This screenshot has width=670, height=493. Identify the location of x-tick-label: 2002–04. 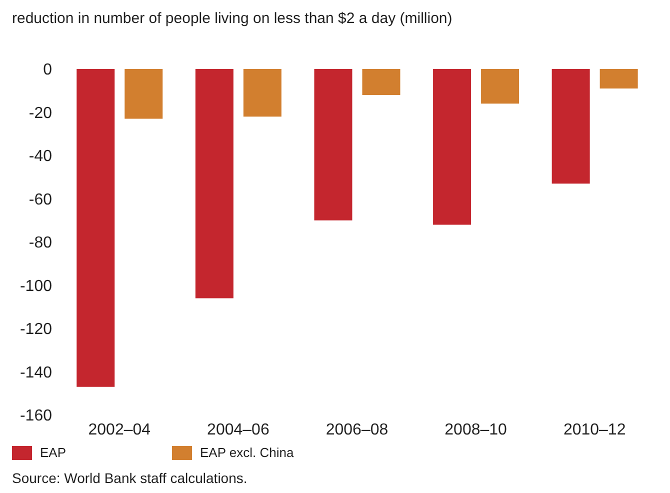
(119, 429).